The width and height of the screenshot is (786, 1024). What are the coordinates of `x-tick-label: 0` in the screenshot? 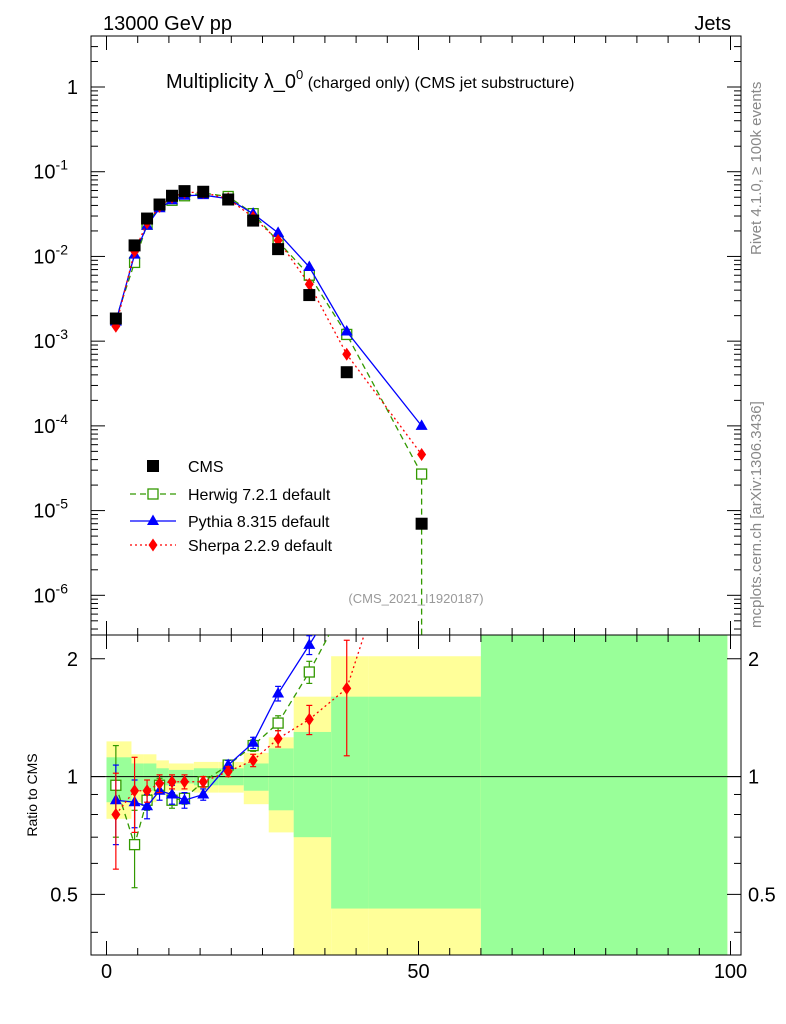 It's located at (106, 972).